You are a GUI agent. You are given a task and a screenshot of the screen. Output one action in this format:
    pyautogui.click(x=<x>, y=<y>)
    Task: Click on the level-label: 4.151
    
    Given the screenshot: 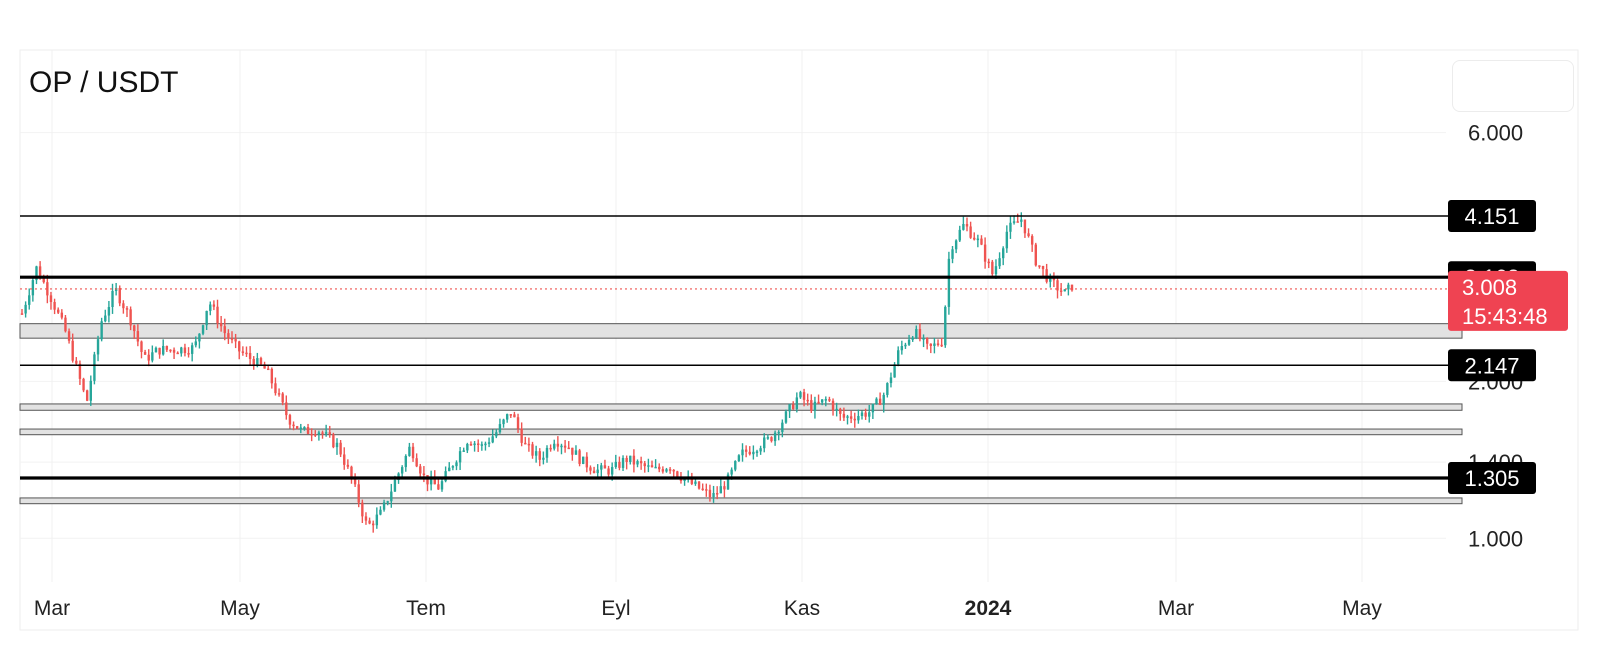 What is the action you would take?
    pyautogui.click(x=1491, y=216)
    